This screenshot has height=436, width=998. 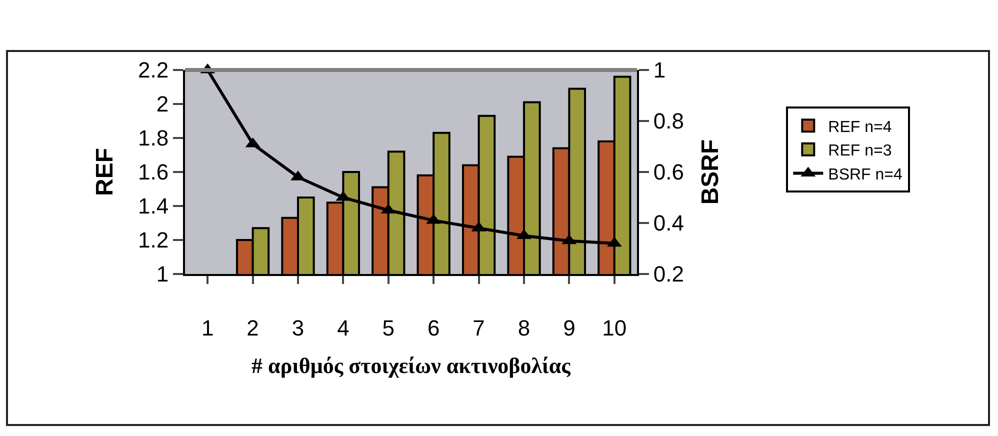 What do you see at coordinates (860, 127) in the screenshot?
I see `legend-label: REF n=4` at bounding box center [860, 127].